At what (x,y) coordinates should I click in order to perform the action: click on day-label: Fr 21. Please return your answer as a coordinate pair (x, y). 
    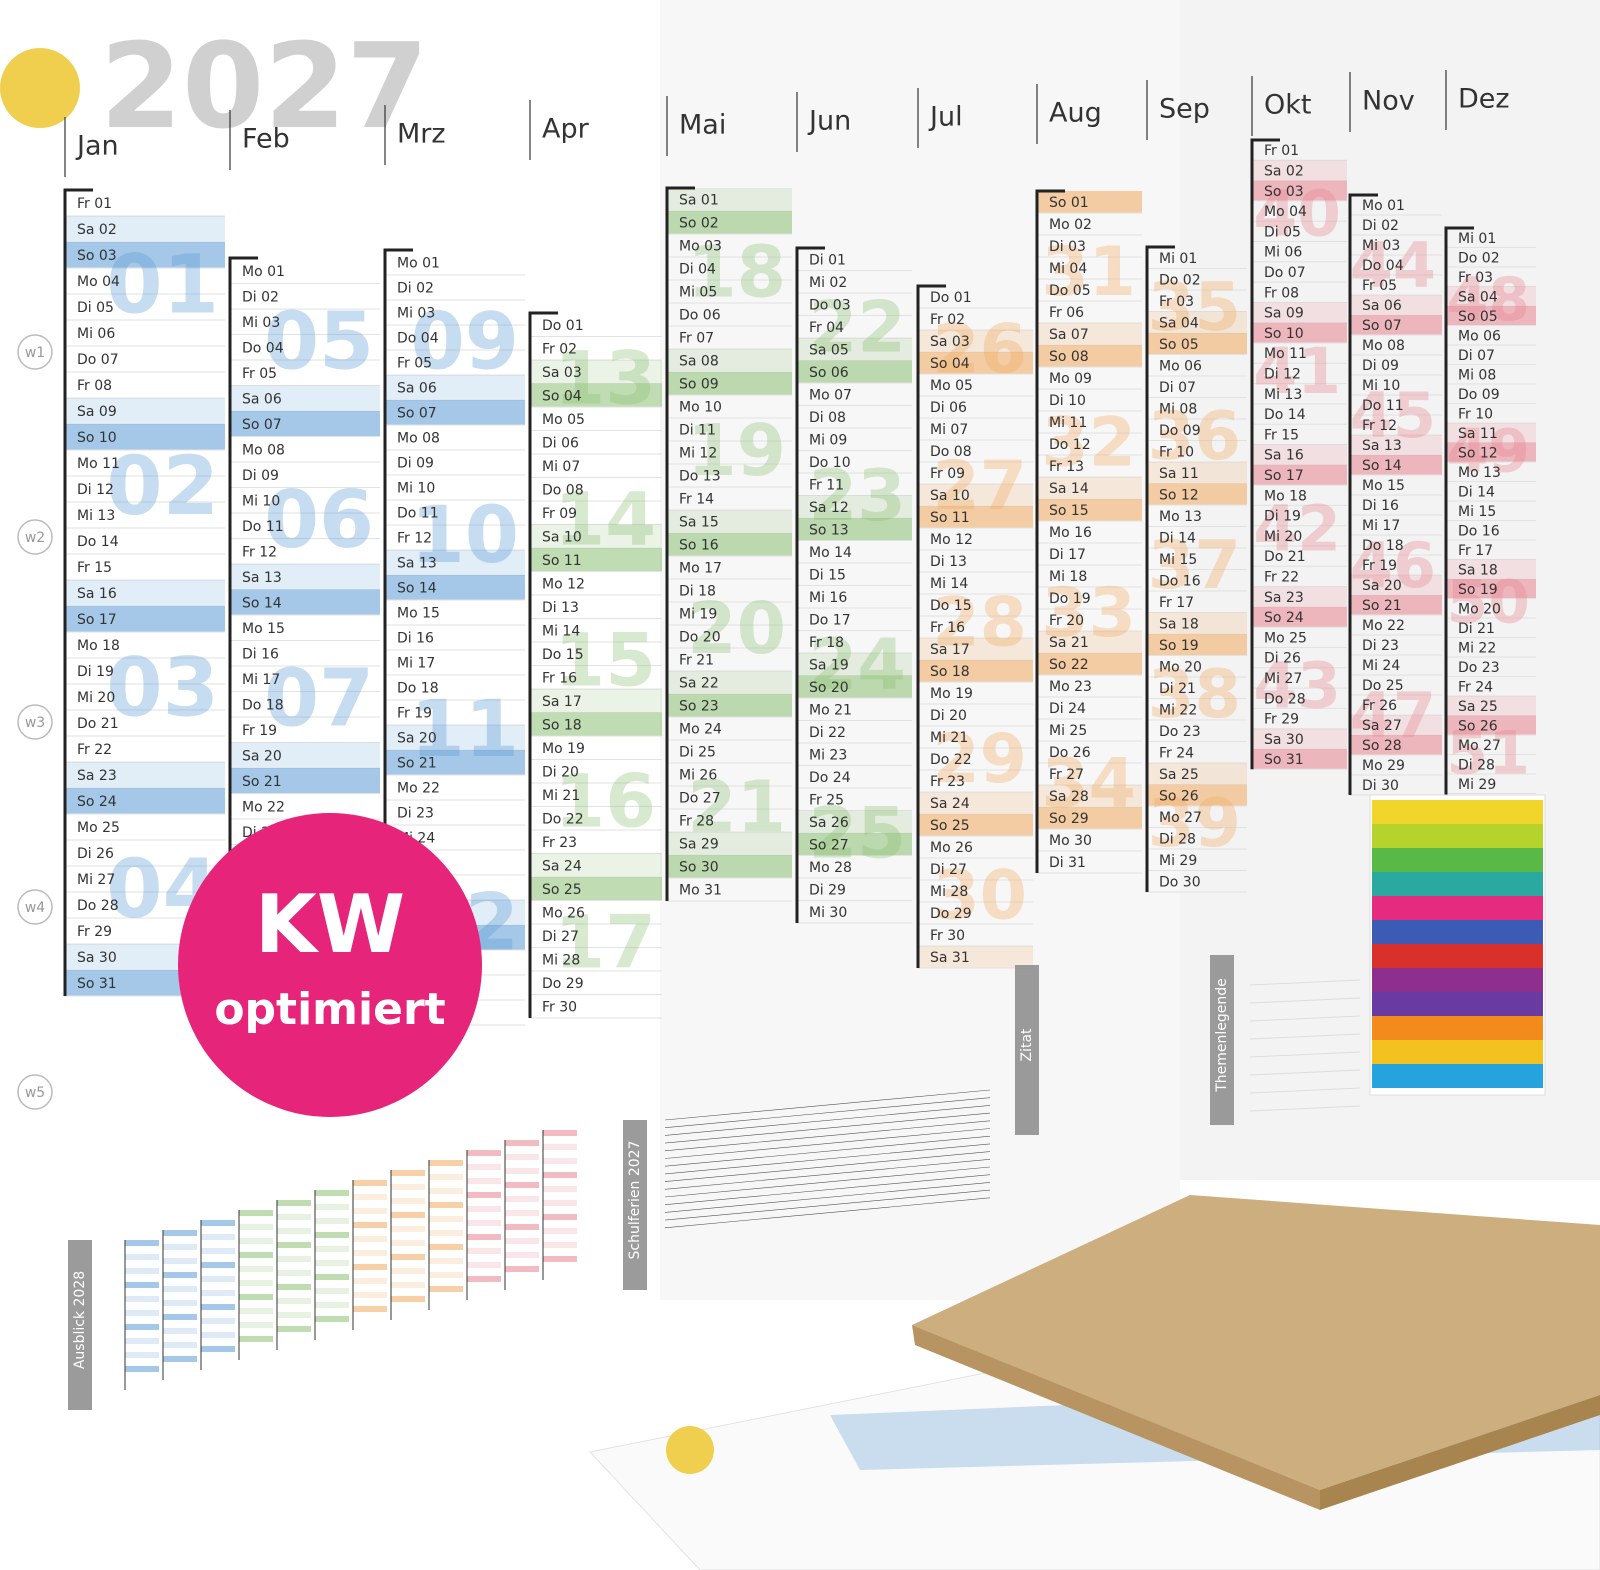
    Looking at the image, I should click on (696, 661).